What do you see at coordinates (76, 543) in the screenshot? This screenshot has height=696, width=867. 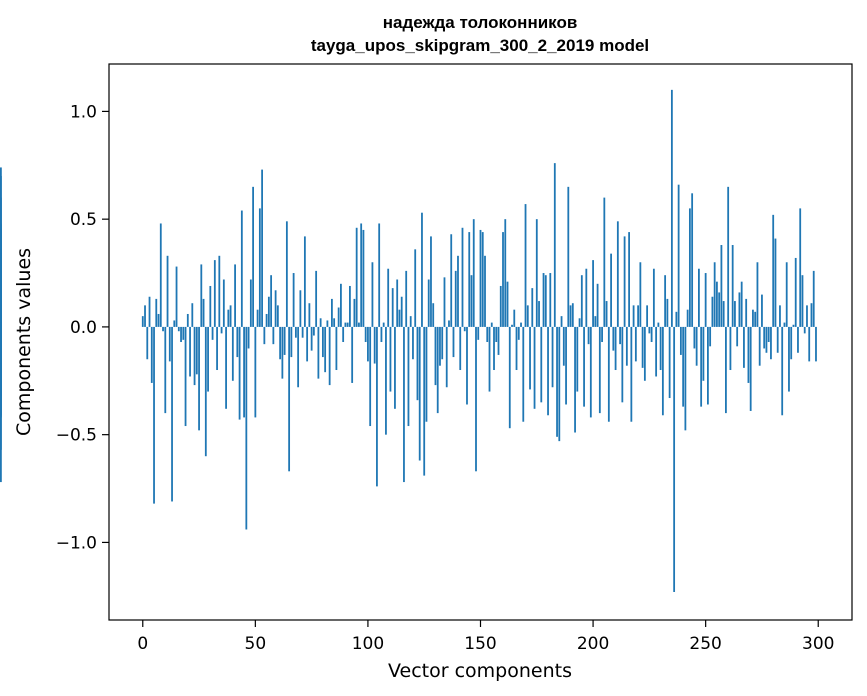 I see `y-tick-label: −1.0` at bounding box center [76, 543].